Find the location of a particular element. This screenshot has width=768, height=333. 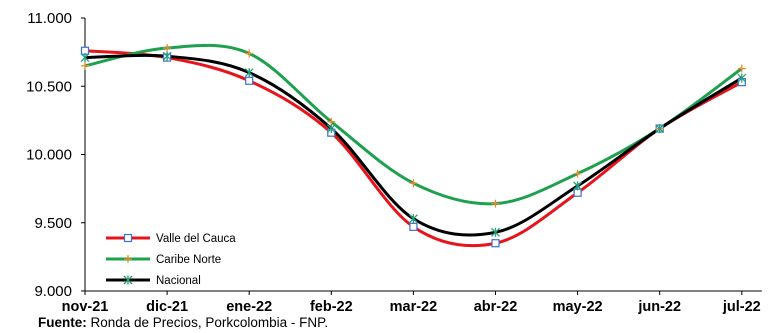

y-tick-label: 10.500 is located at coordinates (49, 86).